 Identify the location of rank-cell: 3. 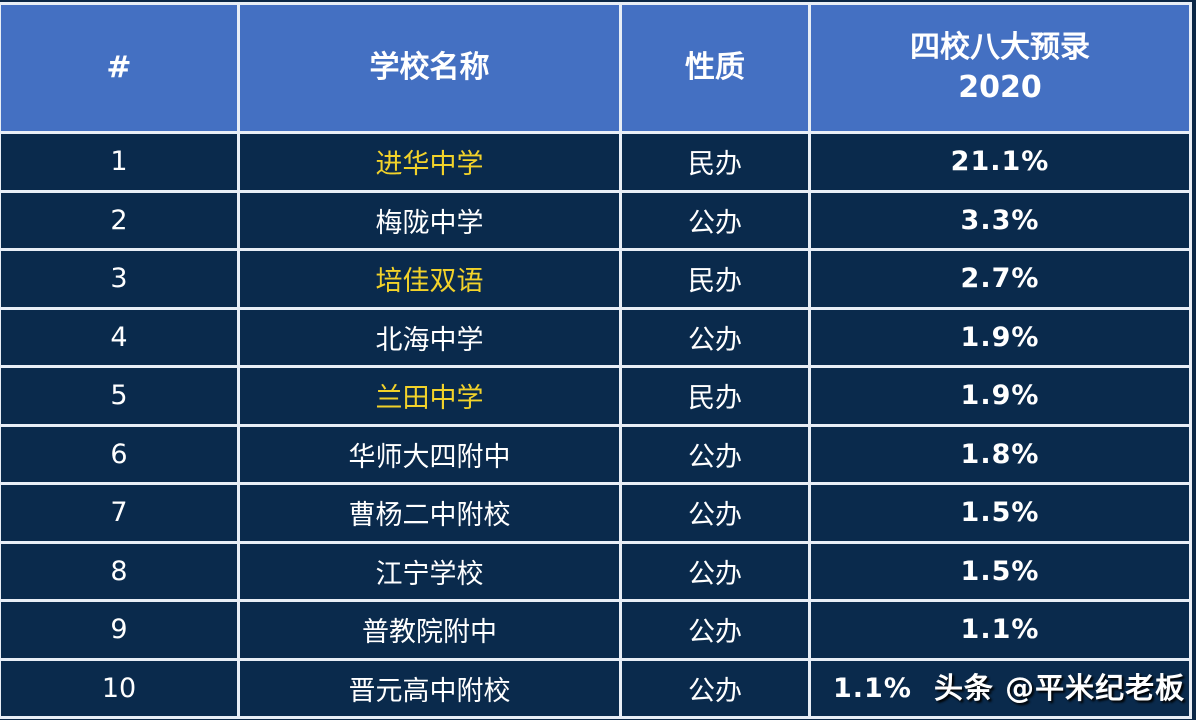
(120, 279).